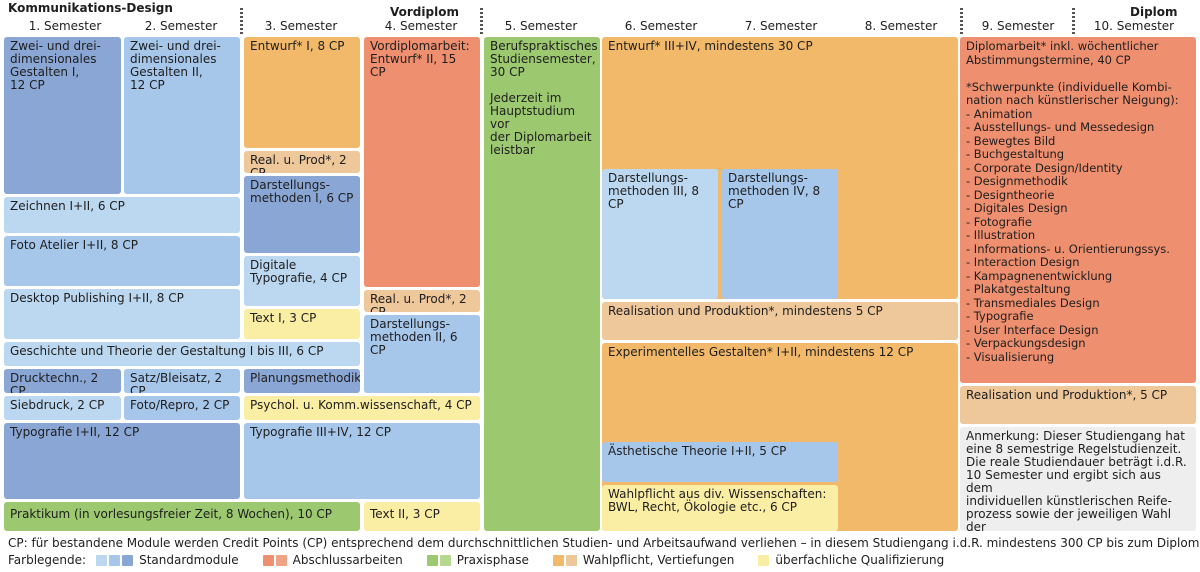  Describe the element at coordinates (422, 354) in the screenshot. I see `module-darstellungsmethoden-2: Darstellungs- methoden II, 6 CP` at that location.